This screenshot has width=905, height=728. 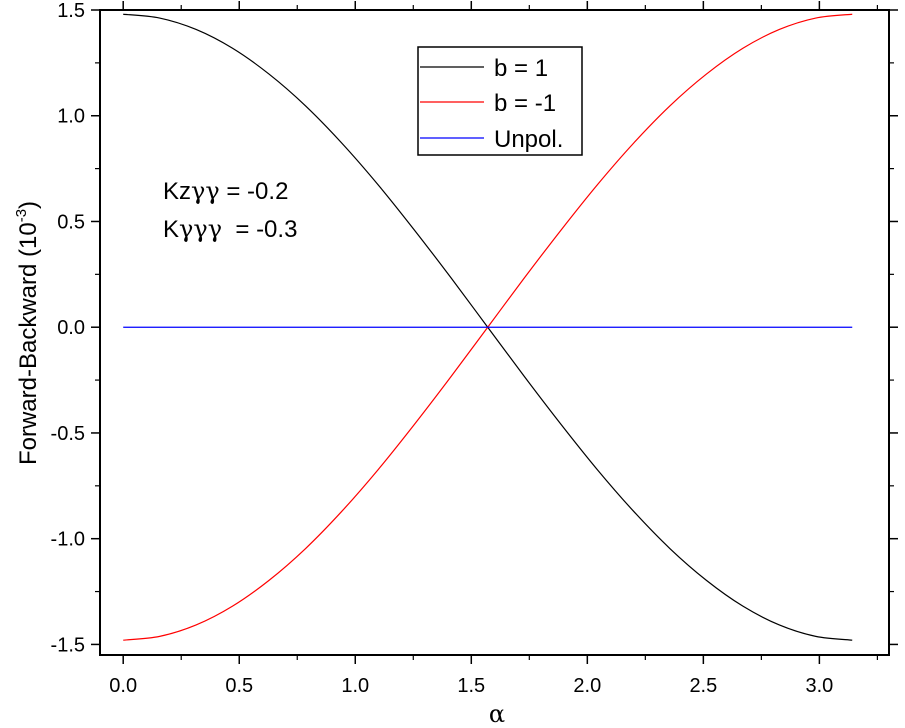 What do you see at coordinates (355, 686) in the screenshot?
I see `x-tick-label: 1.0` at bounding box center [355, 686].